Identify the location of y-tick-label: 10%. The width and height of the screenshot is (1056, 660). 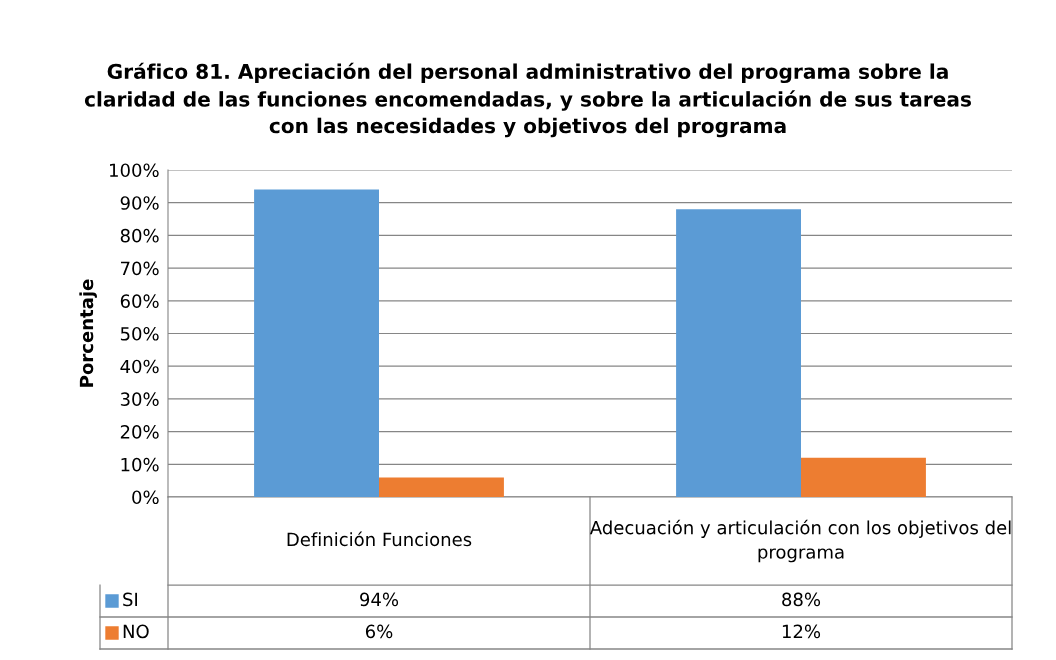
(140, 464).